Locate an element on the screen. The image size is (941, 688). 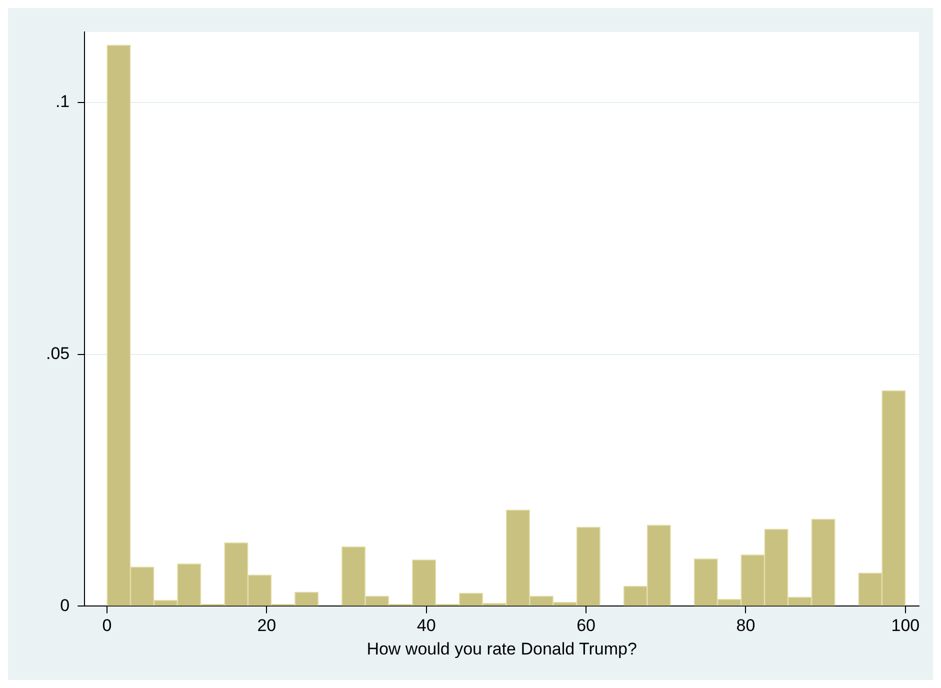
x-tick-label: 100 is located at coordinates (905, 626).